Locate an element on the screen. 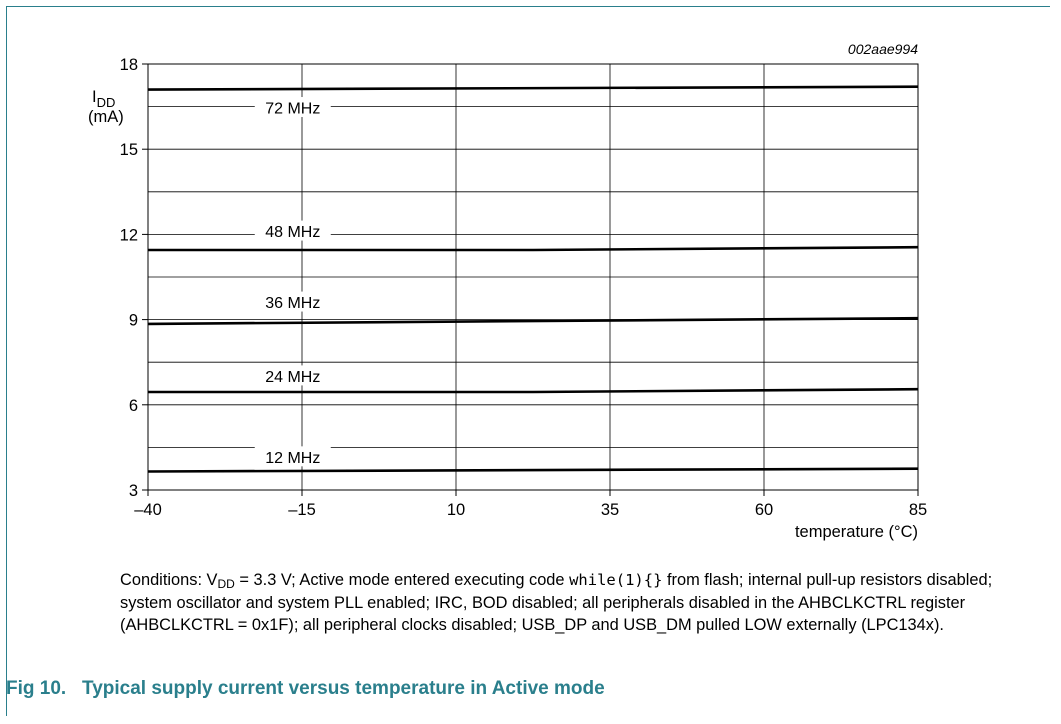 This screenshot has height=724, width=1061. y-tick-label: 12 is located at coordinates (129, 235).